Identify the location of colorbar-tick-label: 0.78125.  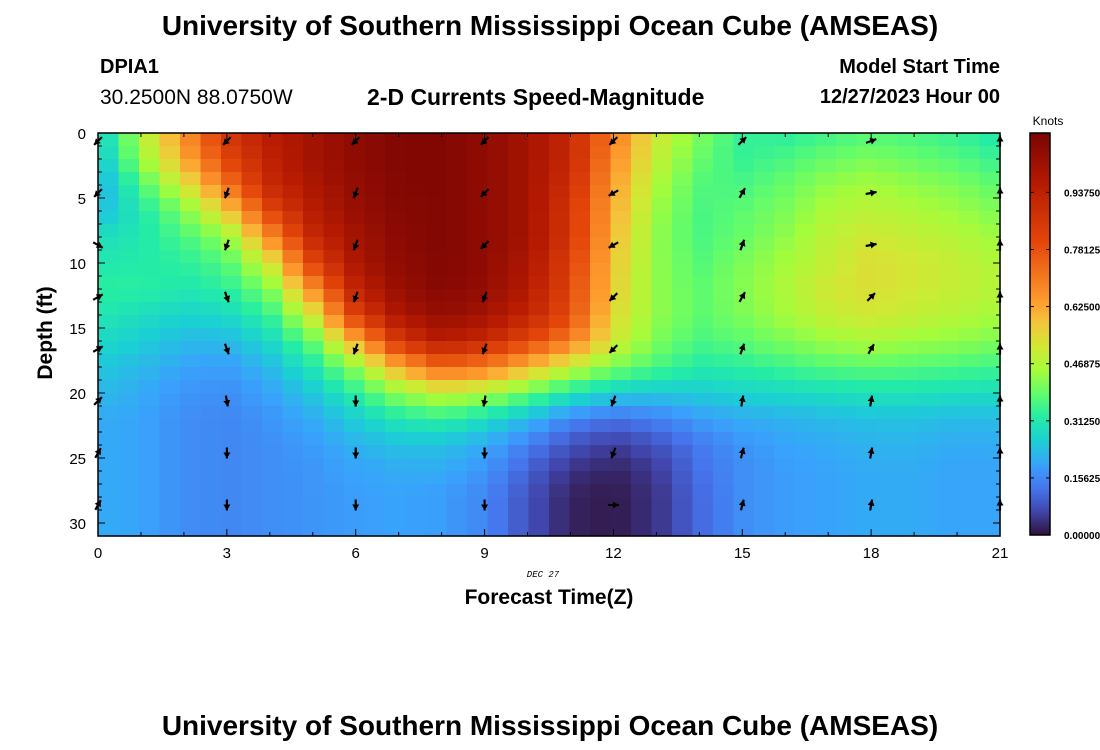
(1082, 250).